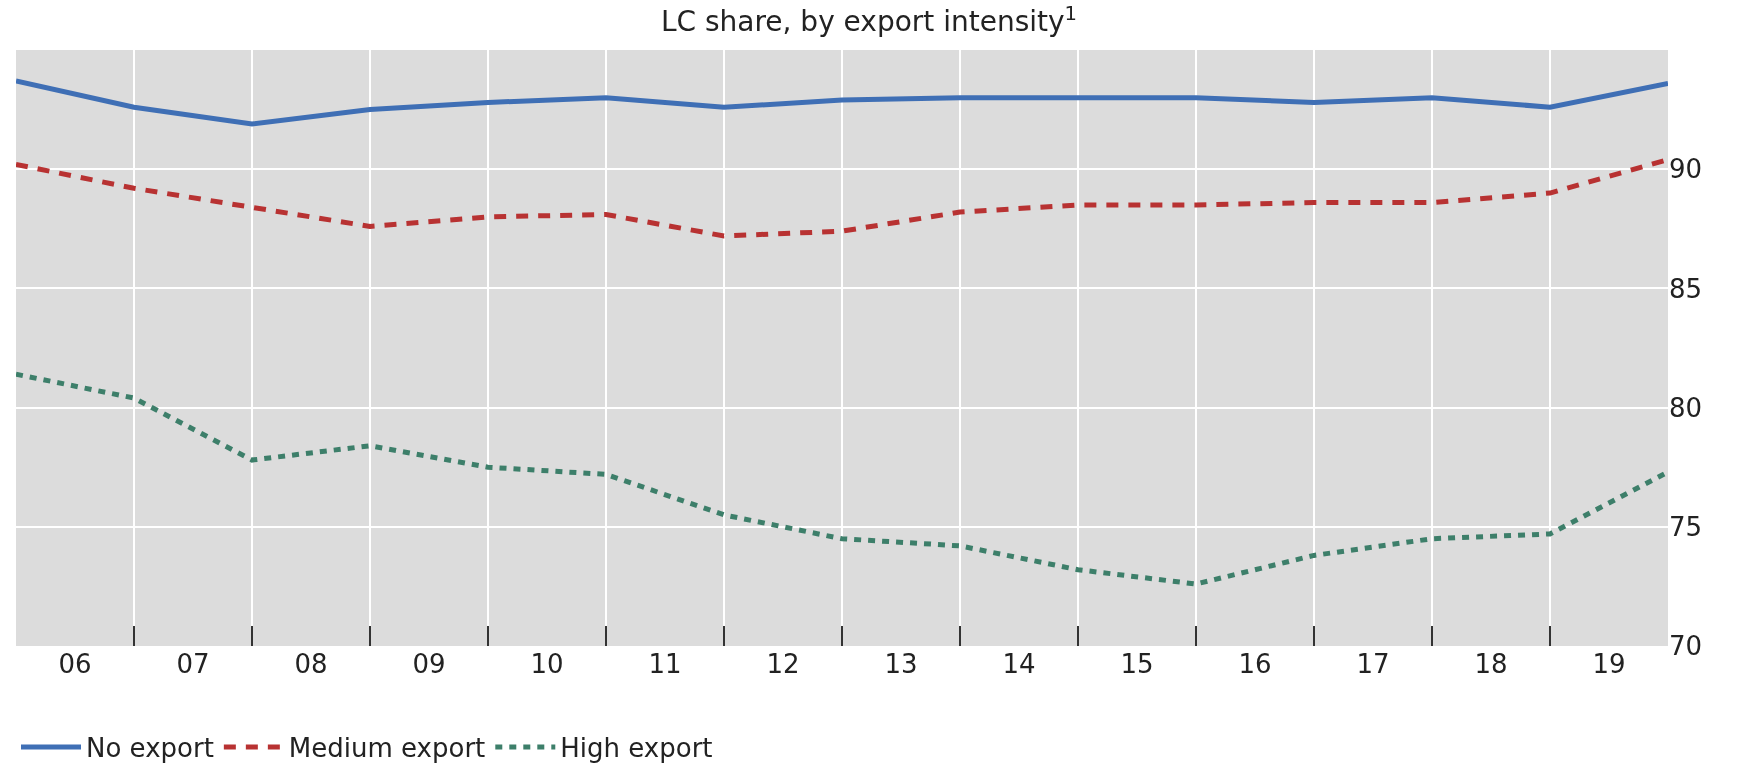  I want to click on x-tick-label: 16, so click(1255, 664).